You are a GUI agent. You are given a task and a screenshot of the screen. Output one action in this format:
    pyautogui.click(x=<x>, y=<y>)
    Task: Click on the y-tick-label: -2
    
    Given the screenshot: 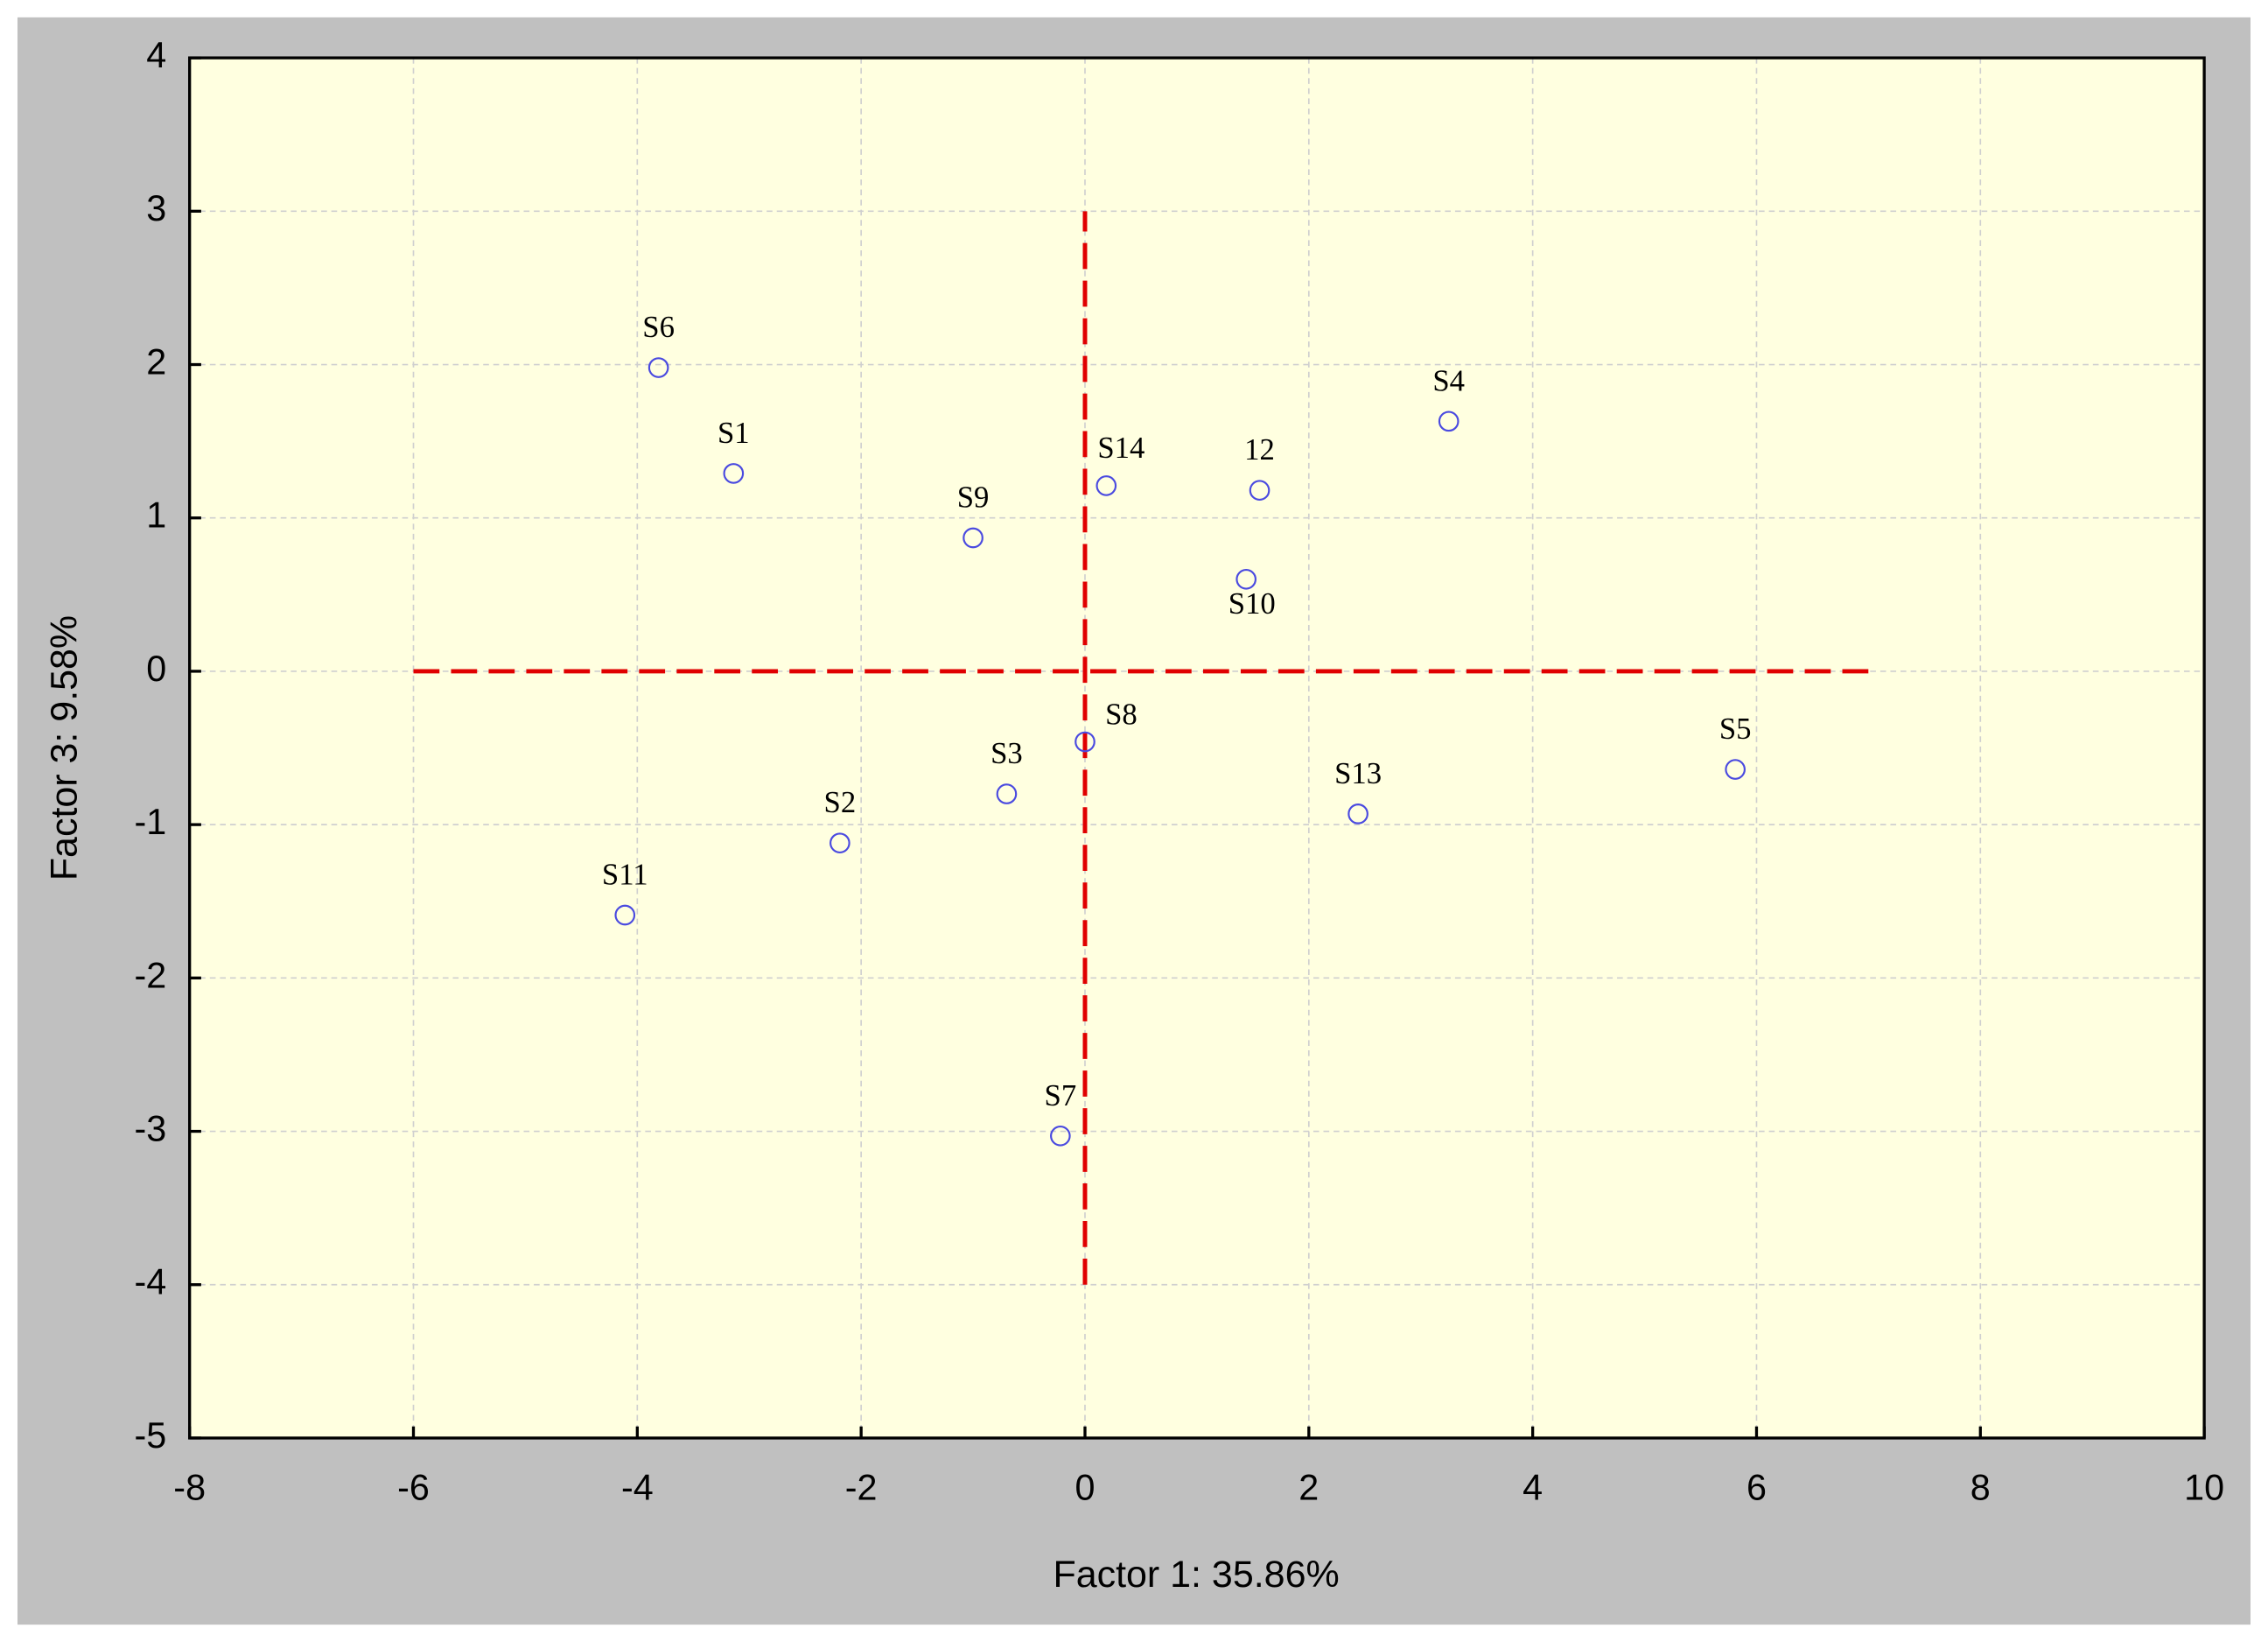 What is the action you would take?
    pyautogui.click(x=150, y=975)
    